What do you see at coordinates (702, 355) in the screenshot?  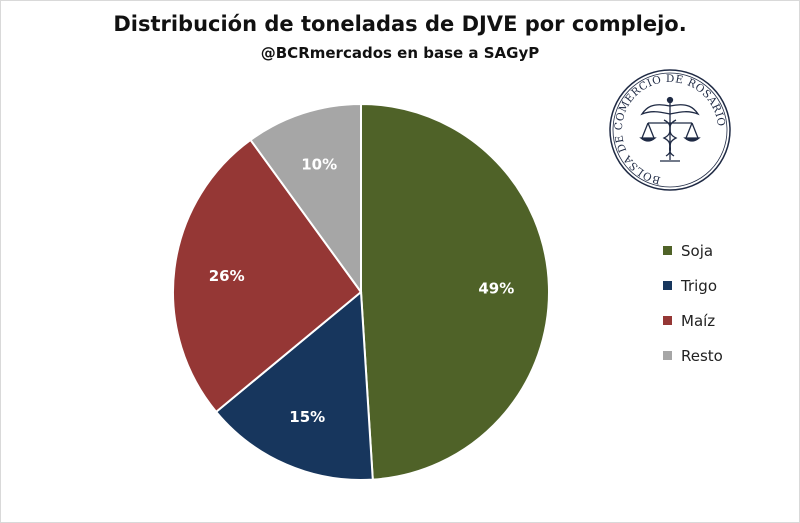 I see `legend-label-resto: Resto` at bounding box center [702, 355].